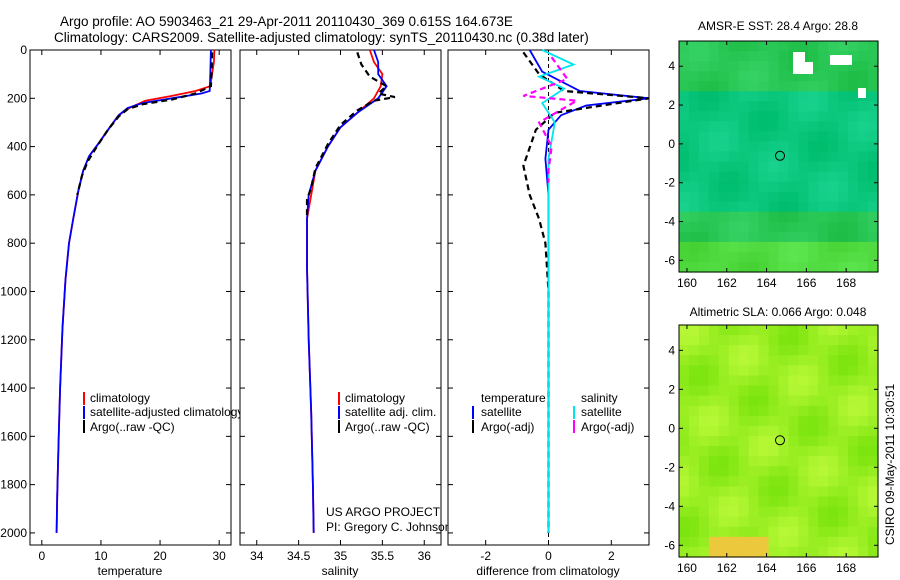  What do you see at coordinates (383, 512) in the screenshot?
I see `project-label: US ARGO PROJECT` at bounding box center [383, 512].